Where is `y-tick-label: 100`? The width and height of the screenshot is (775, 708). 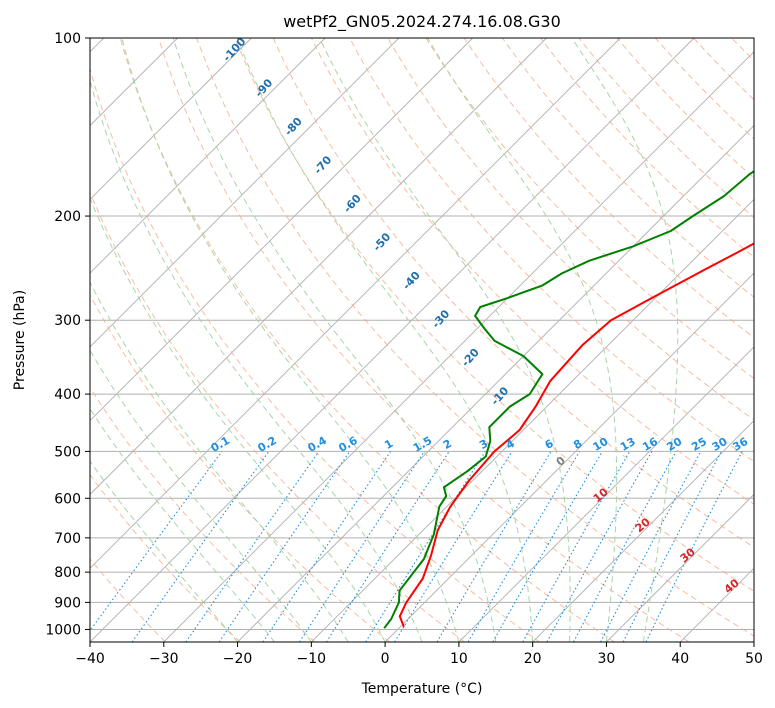 y-tick-label: 100 is located at coordinates (67, 39).